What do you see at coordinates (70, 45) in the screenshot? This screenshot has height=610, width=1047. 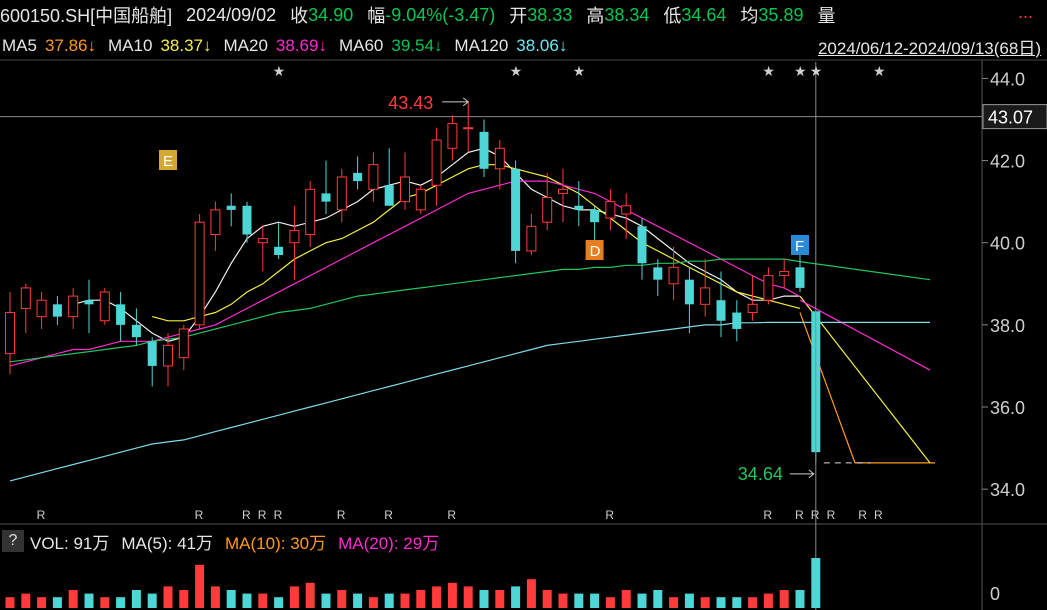 I see `ma5-value: 37.86↓` at bounding box center [70, 45].